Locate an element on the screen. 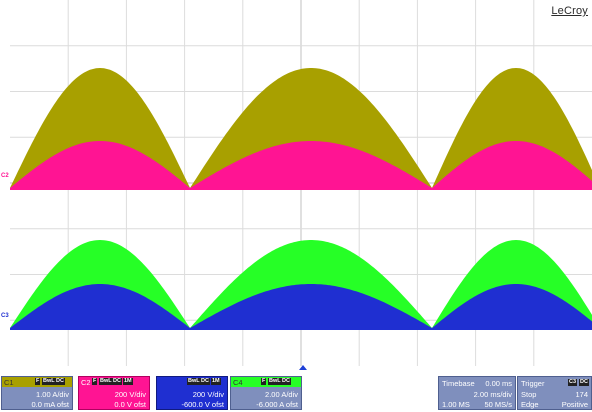  c1-badge-bwl: BwL is located at coordinates (49, 381).